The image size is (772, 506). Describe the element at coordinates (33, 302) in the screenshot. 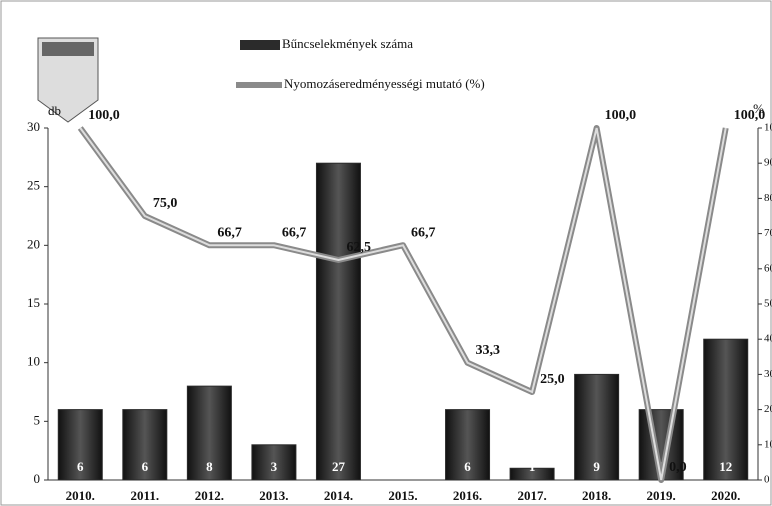

I see `y-tick-label: 15` at that location.